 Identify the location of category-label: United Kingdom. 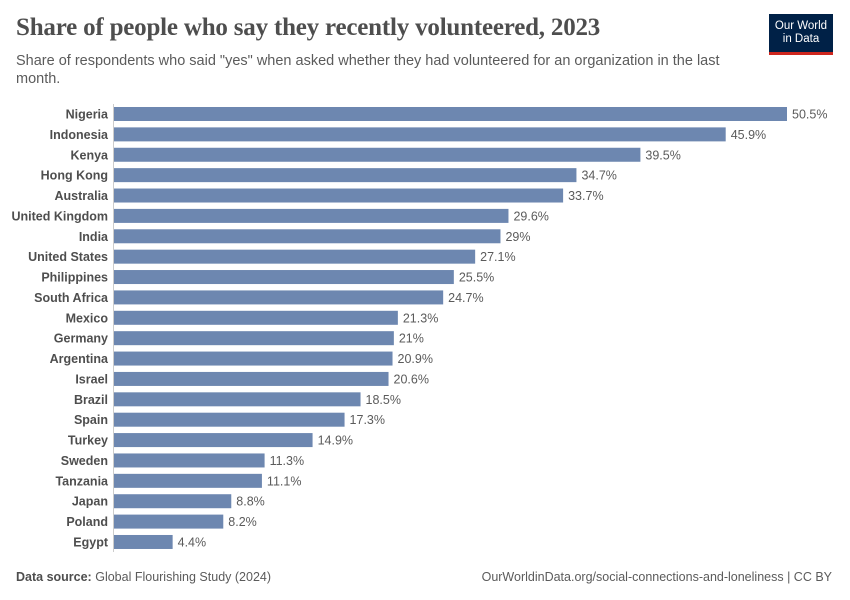
(59, 216).